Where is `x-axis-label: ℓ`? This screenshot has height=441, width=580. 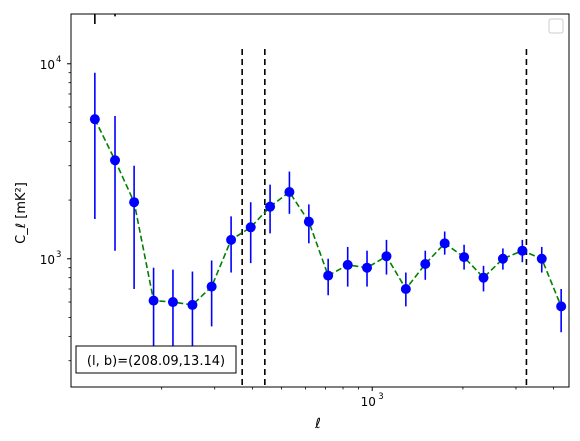
x-axis-label: ℓ is located at coordinates (317, 424).